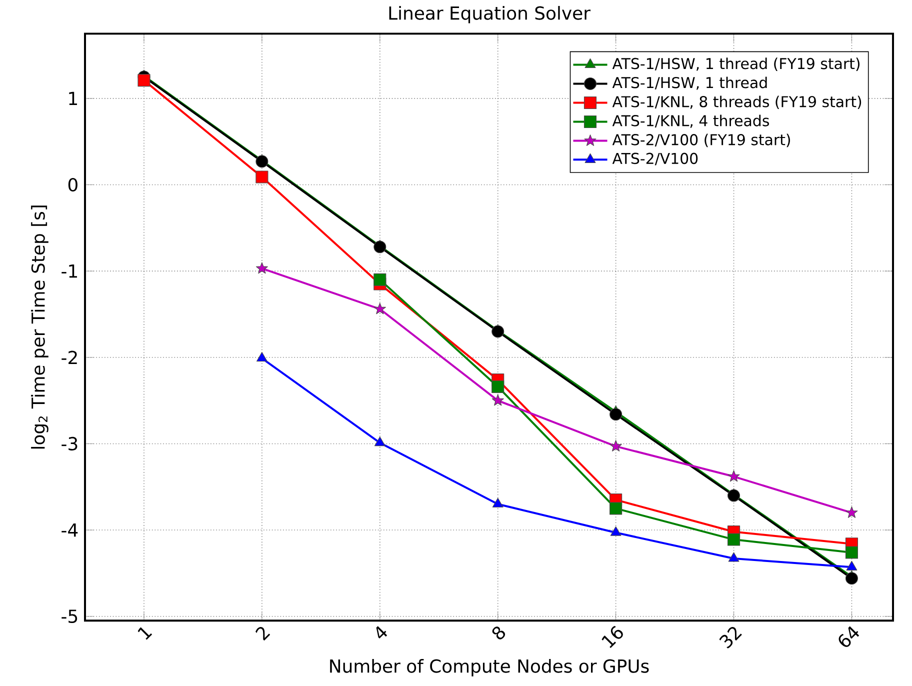  I want to click on chart-title: Linear Equation Solver, so click(489, 15).